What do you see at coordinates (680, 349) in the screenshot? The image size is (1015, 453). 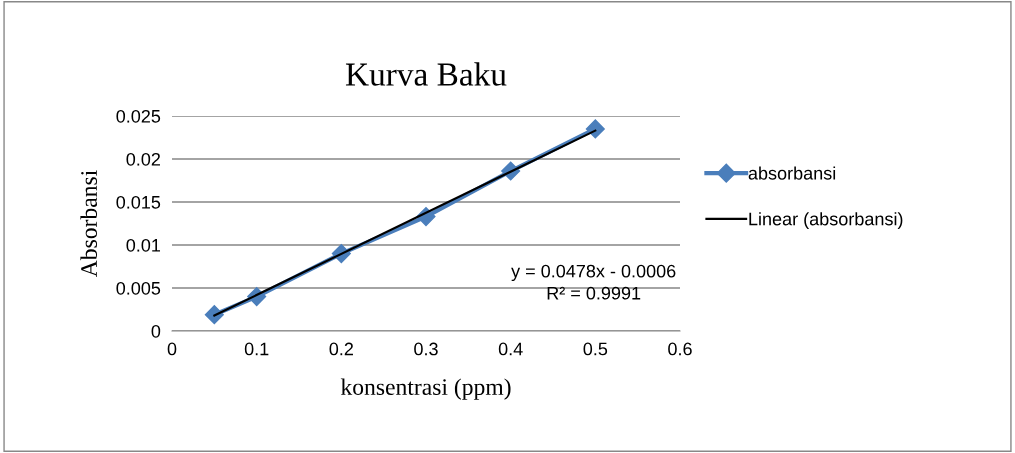 I see `x-tick-label: 0.6` at bounding box center [680, 349].